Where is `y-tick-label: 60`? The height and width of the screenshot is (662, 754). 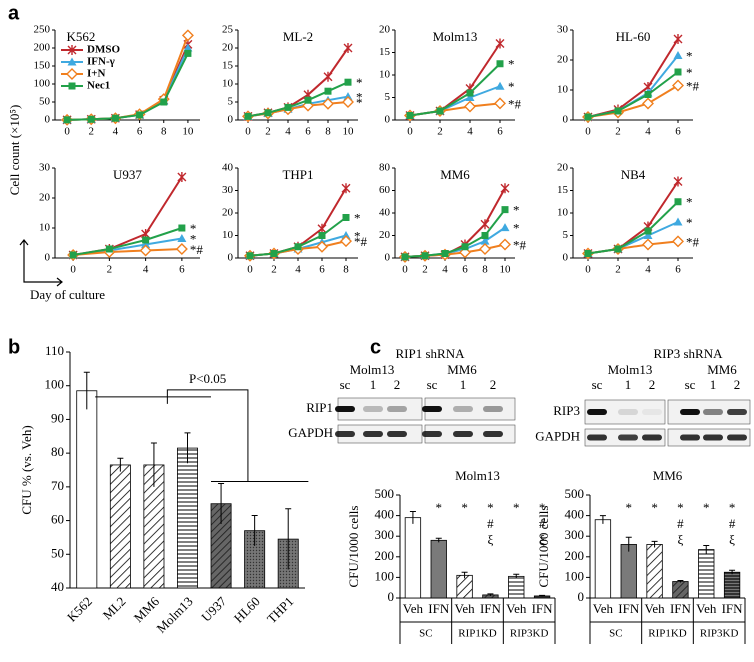 y-tick-label: 60 is located at coordinates (57, 519).